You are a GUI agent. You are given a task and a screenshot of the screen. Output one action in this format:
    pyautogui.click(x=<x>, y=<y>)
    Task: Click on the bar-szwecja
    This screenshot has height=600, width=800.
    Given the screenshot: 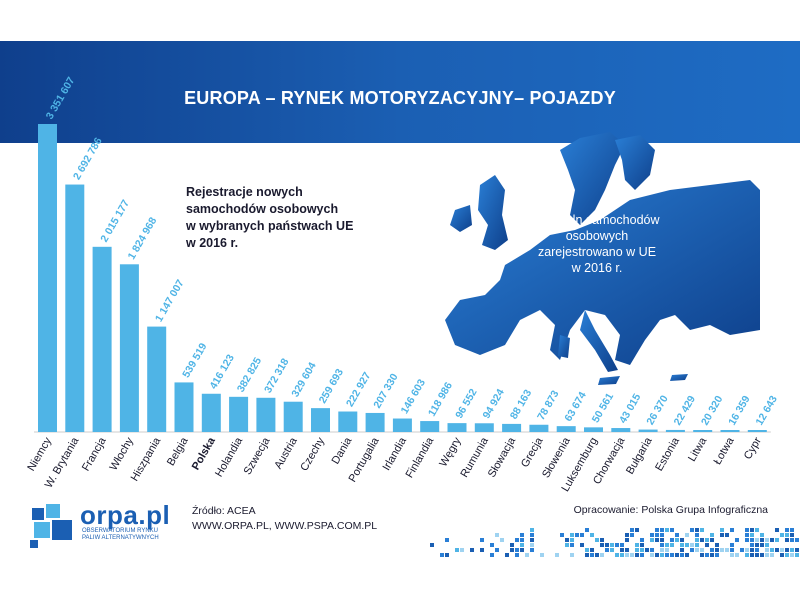 What is the action you would take?
    pyautogui.click(x=266, y=414)
    